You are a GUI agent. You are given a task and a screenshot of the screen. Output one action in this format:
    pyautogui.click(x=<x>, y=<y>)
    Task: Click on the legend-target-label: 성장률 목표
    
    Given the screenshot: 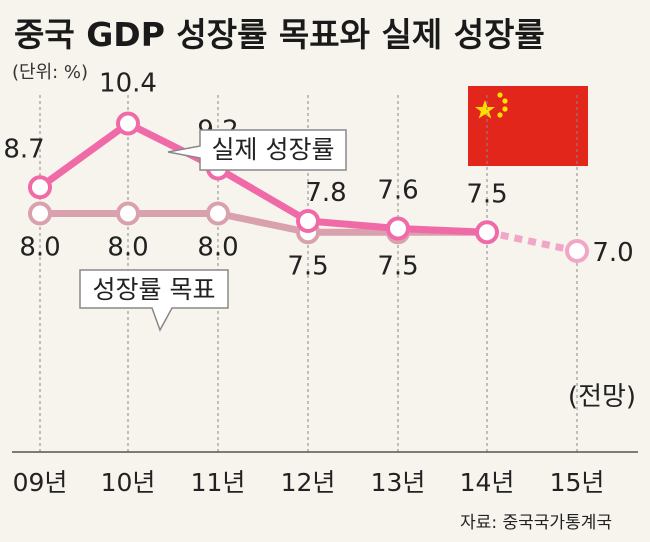 What is the action you would take?
    pyautogui.click(x=154, y=289)
    